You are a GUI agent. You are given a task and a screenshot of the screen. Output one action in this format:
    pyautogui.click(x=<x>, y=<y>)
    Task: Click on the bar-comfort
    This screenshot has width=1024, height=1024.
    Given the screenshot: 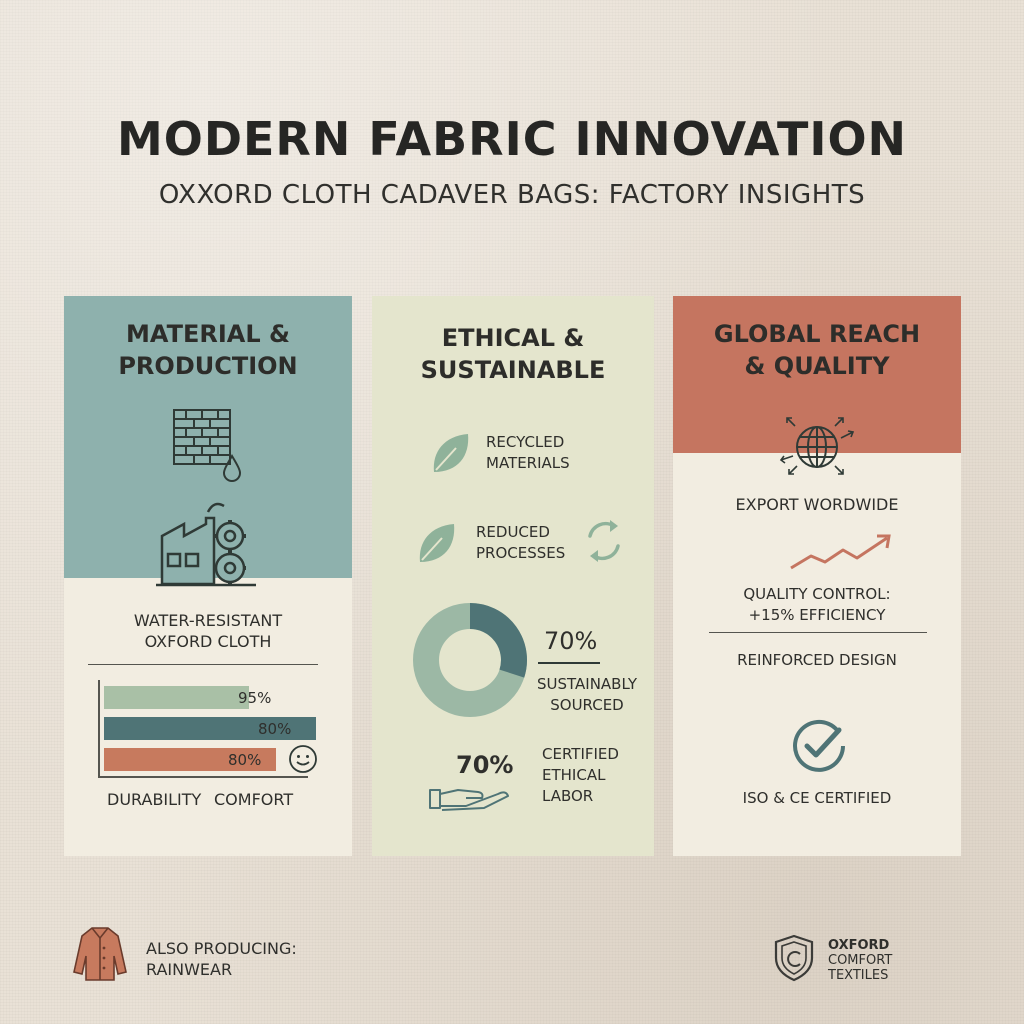 What is the action you would take?
    pyautogui.click(x=190, y=759)
    